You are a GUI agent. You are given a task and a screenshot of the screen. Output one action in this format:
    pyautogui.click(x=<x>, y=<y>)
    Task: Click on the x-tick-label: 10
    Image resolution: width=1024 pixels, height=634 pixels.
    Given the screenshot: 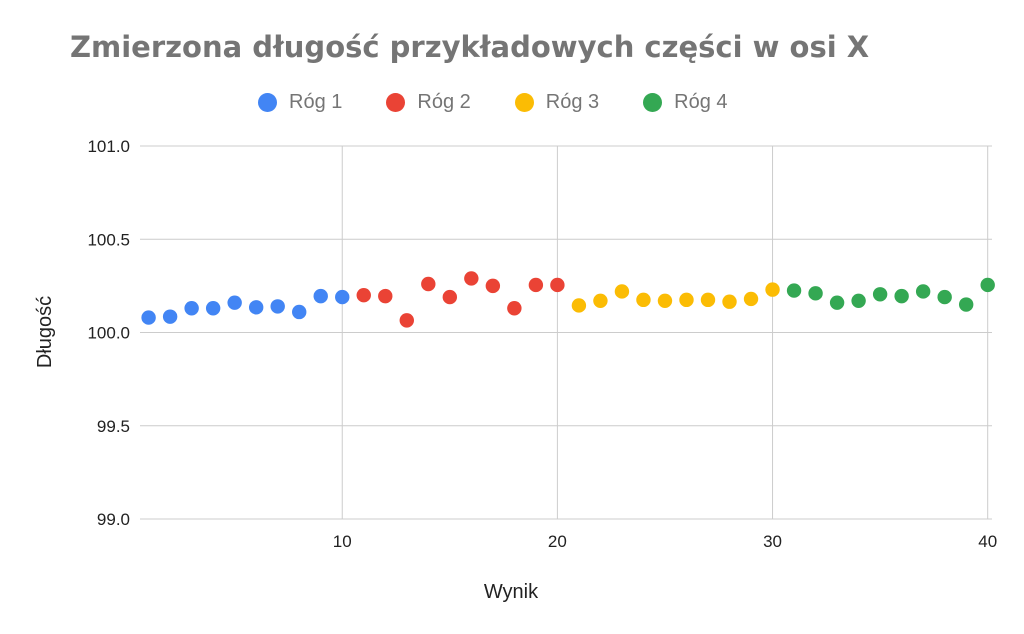 What is the action you would take?
    pyautogui.click(x=342, y=541)
    